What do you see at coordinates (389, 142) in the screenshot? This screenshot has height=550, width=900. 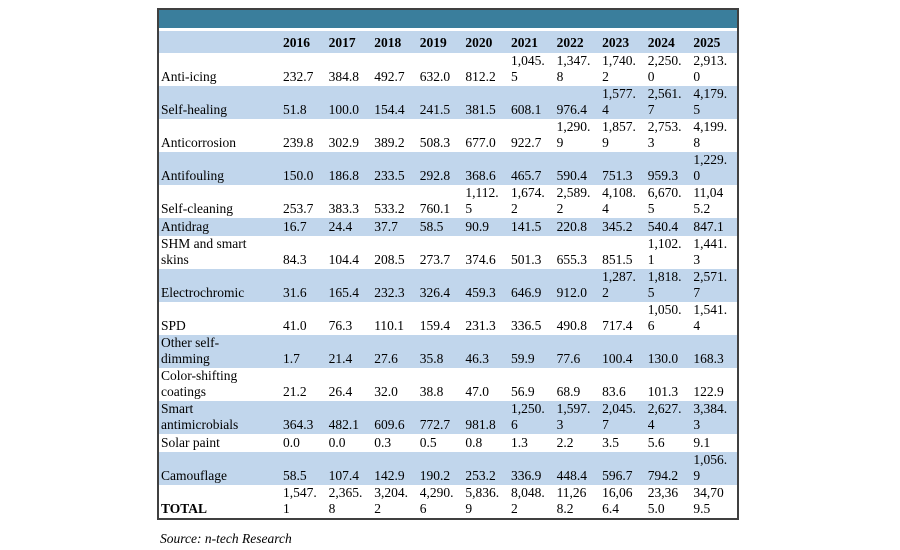 I see `value-cell: 389.2` at bounding box center [389, 142].